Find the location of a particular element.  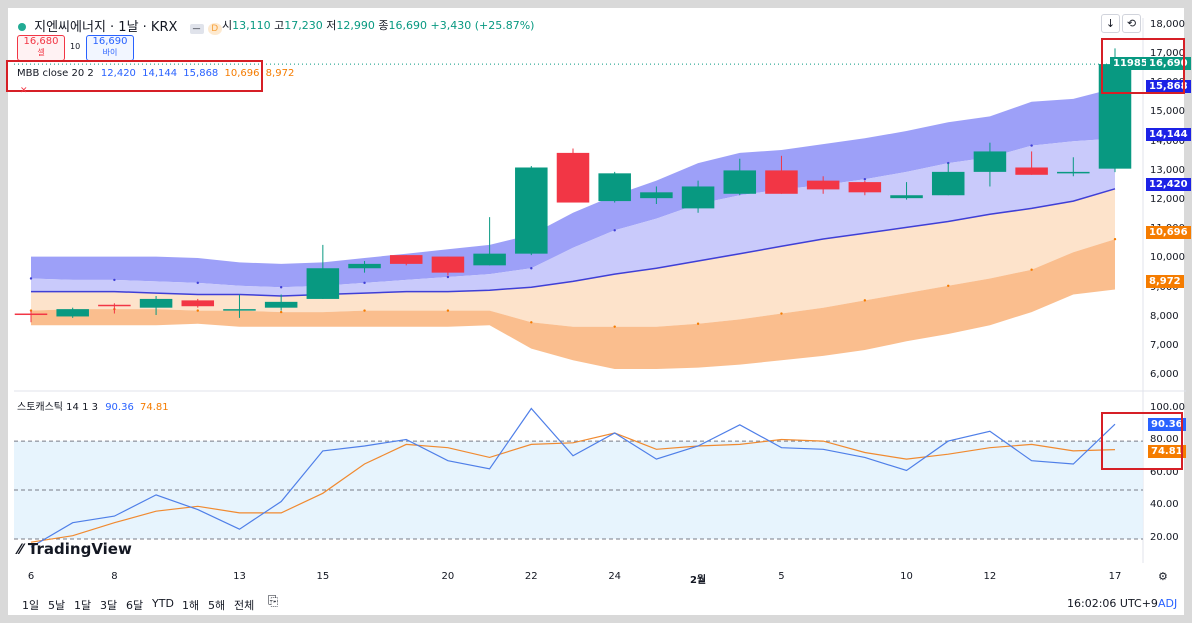

timeframe-button: 3달 is located at coordinates (109, 605).